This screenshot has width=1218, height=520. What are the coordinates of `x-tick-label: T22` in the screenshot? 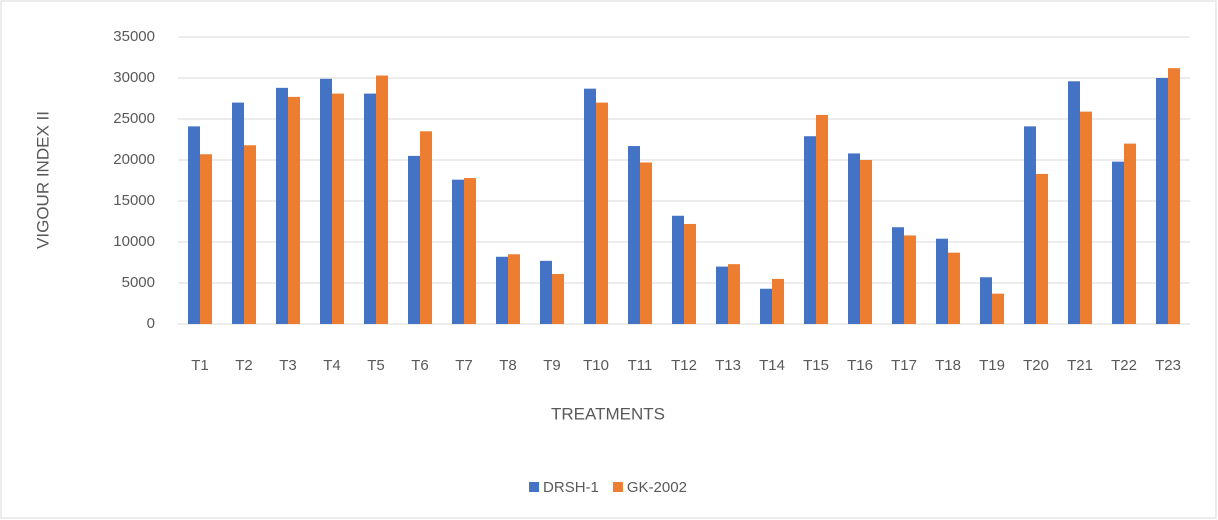 It's located at (1124, 365).